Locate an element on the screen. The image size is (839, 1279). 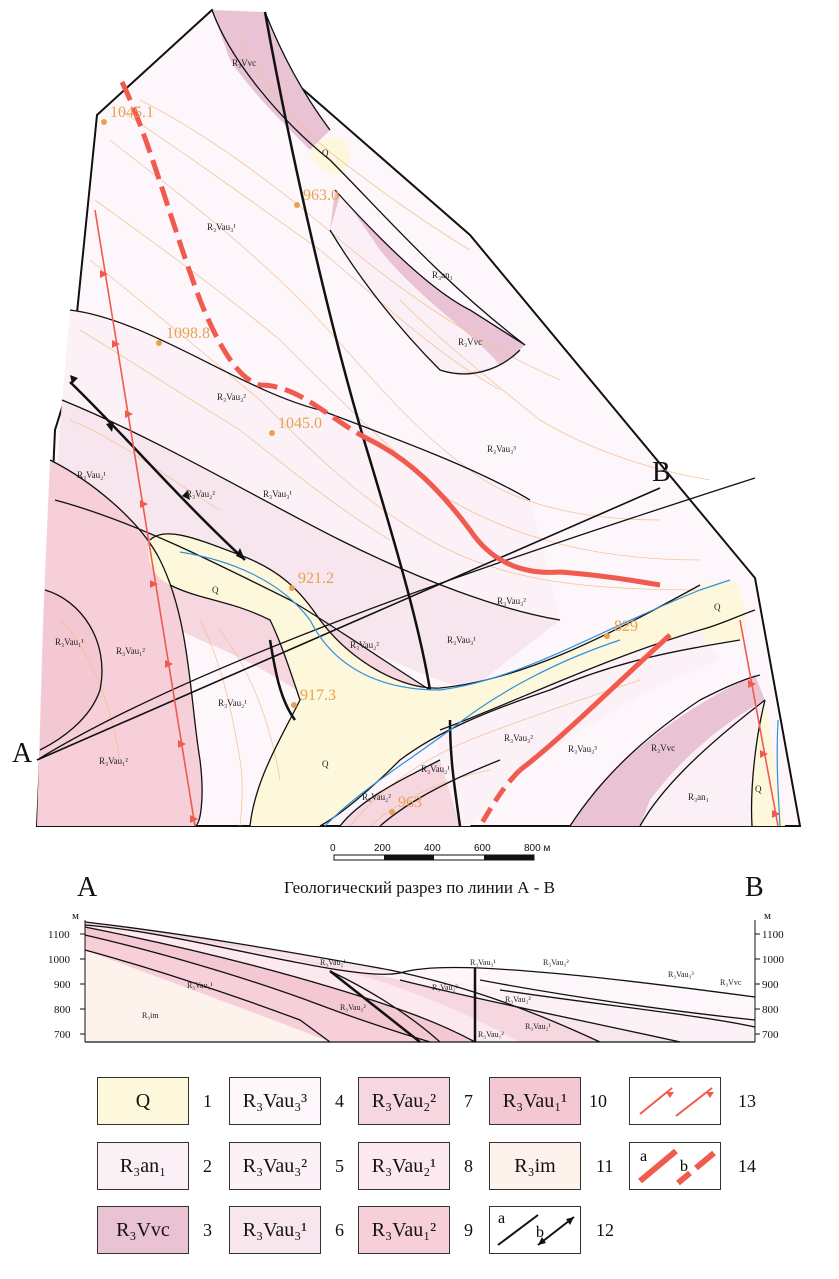
section-layer-vau22 is located at coordinates (342, 982).